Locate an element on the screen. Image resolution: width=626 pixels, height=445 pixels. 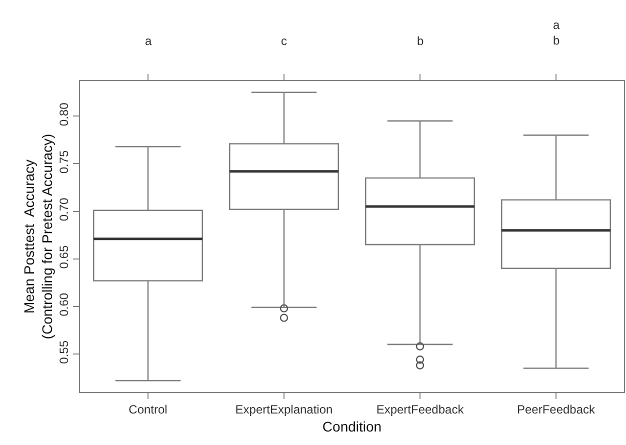
y-tick-label: 0.75 is located at coordinates (64, 162).